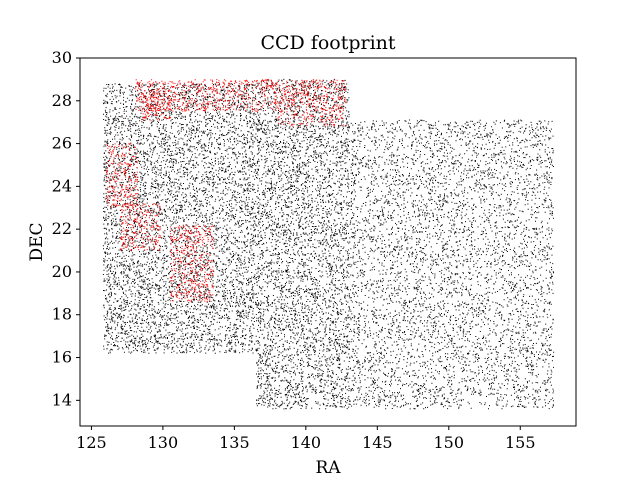 This screenshot has width=640, height=480. I want to click on y-tick-label: 22, so click(62, 228).